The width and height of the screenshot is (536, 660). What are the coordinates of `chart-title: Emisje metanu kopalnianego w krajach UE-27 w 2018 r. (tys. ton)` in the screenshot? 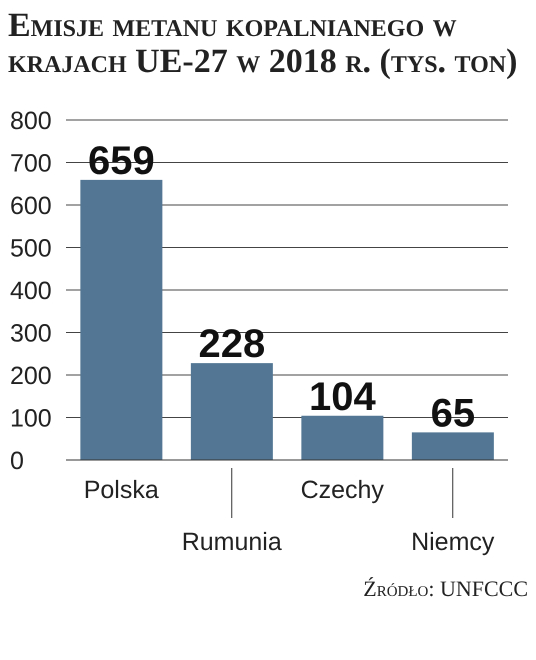 It's located at (263, 43).